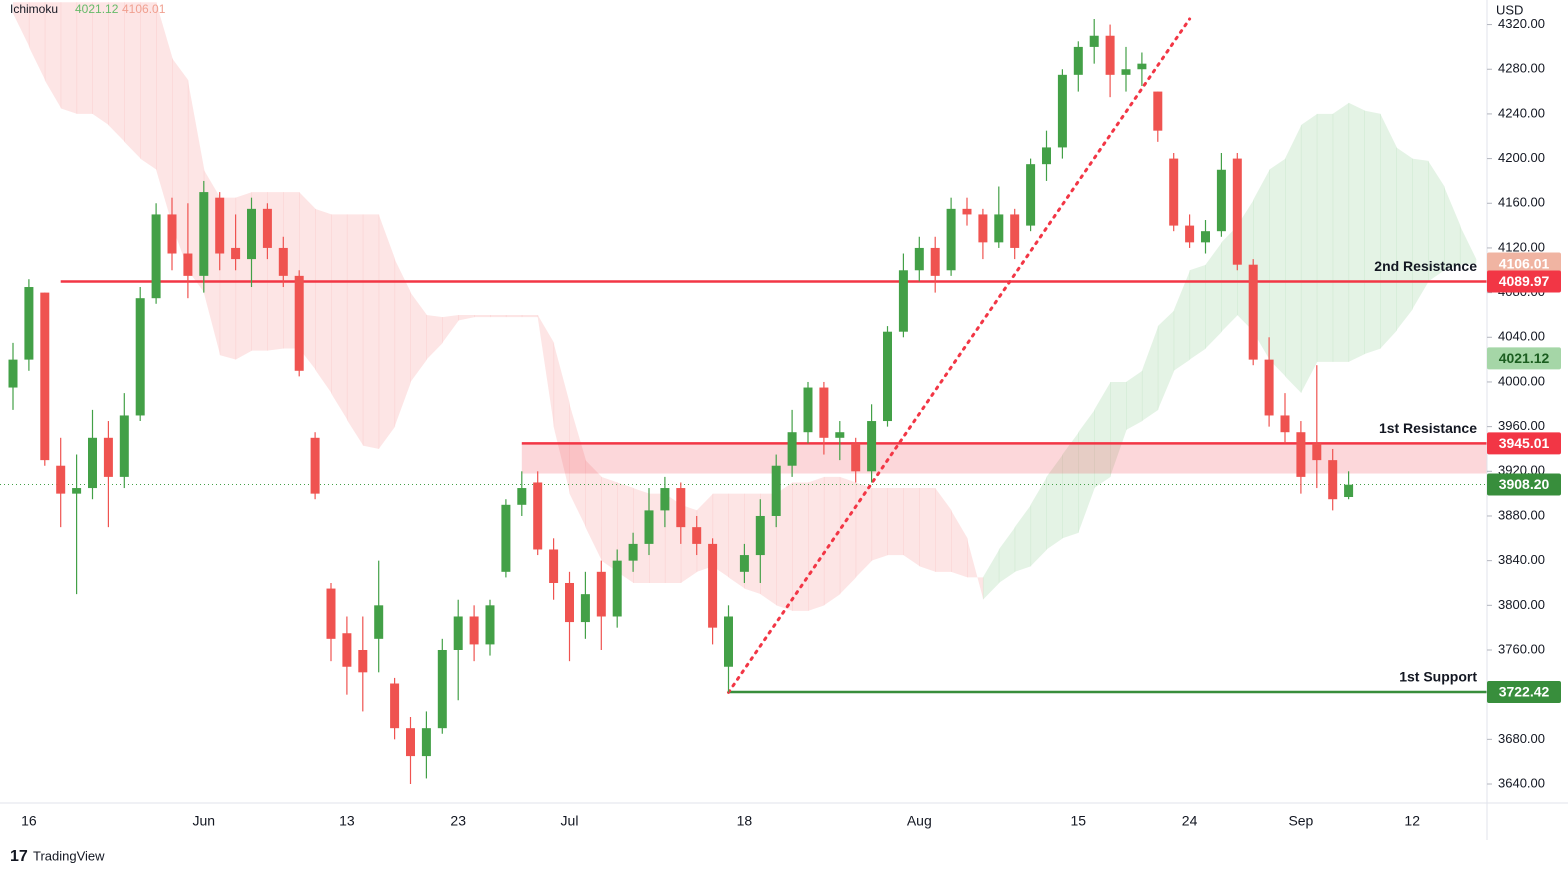 The image size is (1568, 875). I want to click on footer: TradingView, so click(69, 855).